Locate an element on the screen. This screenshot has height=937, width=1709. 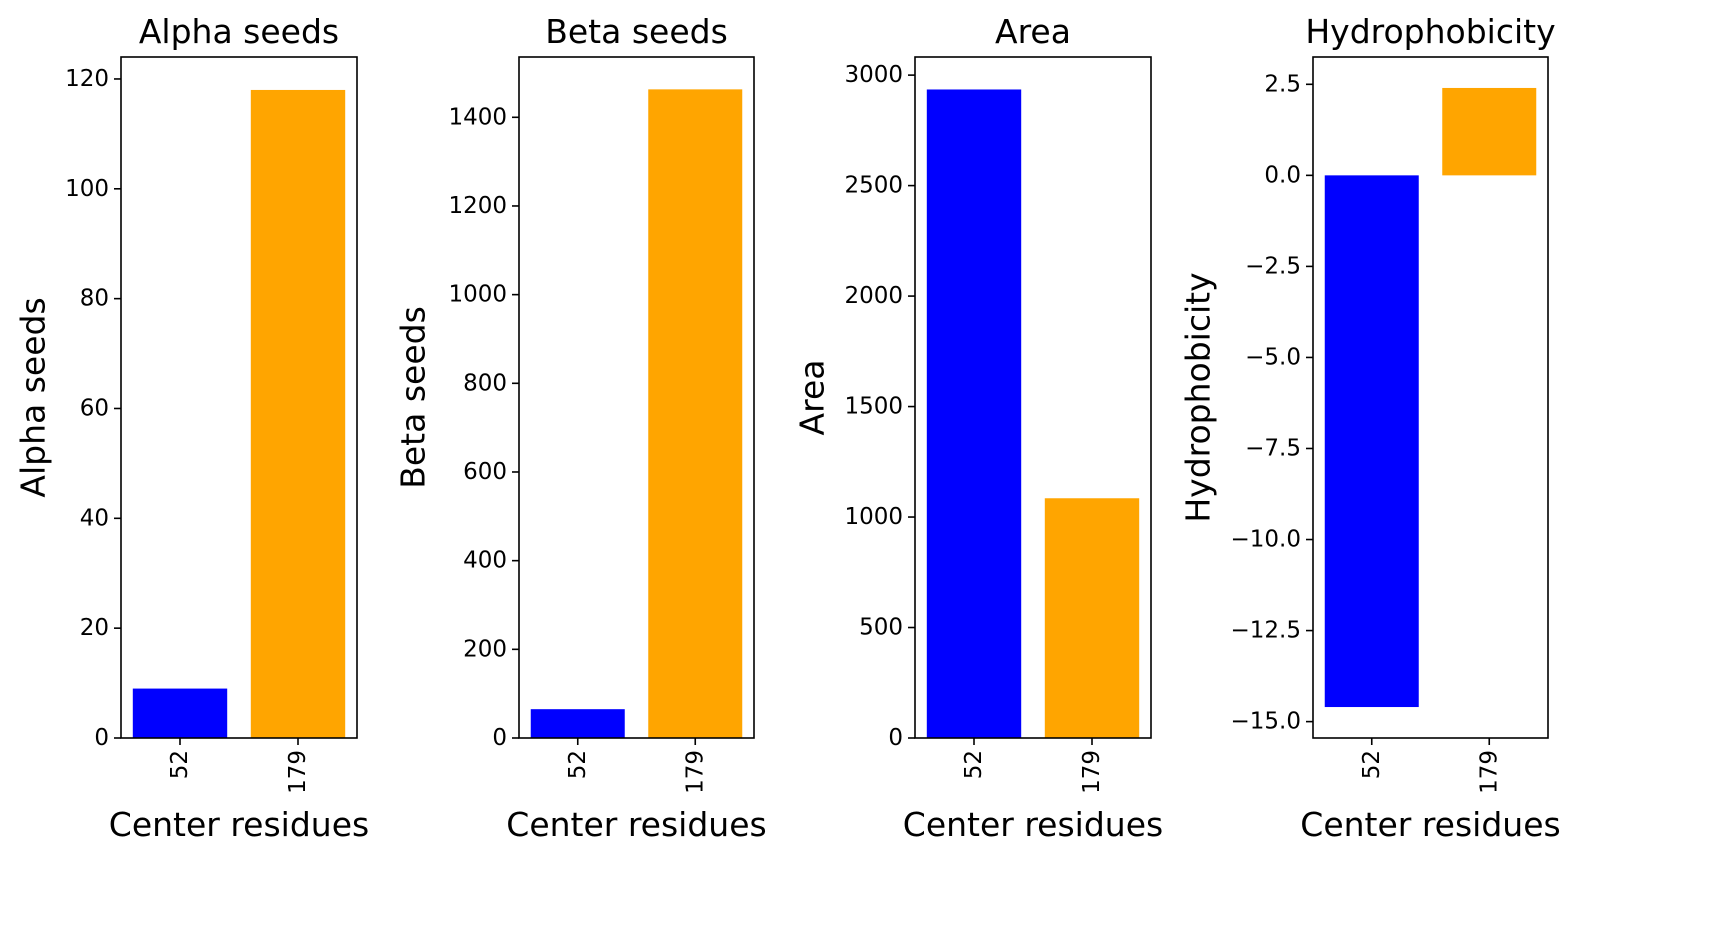
y-tick-label: 60 is located at coordinates (94, 408).